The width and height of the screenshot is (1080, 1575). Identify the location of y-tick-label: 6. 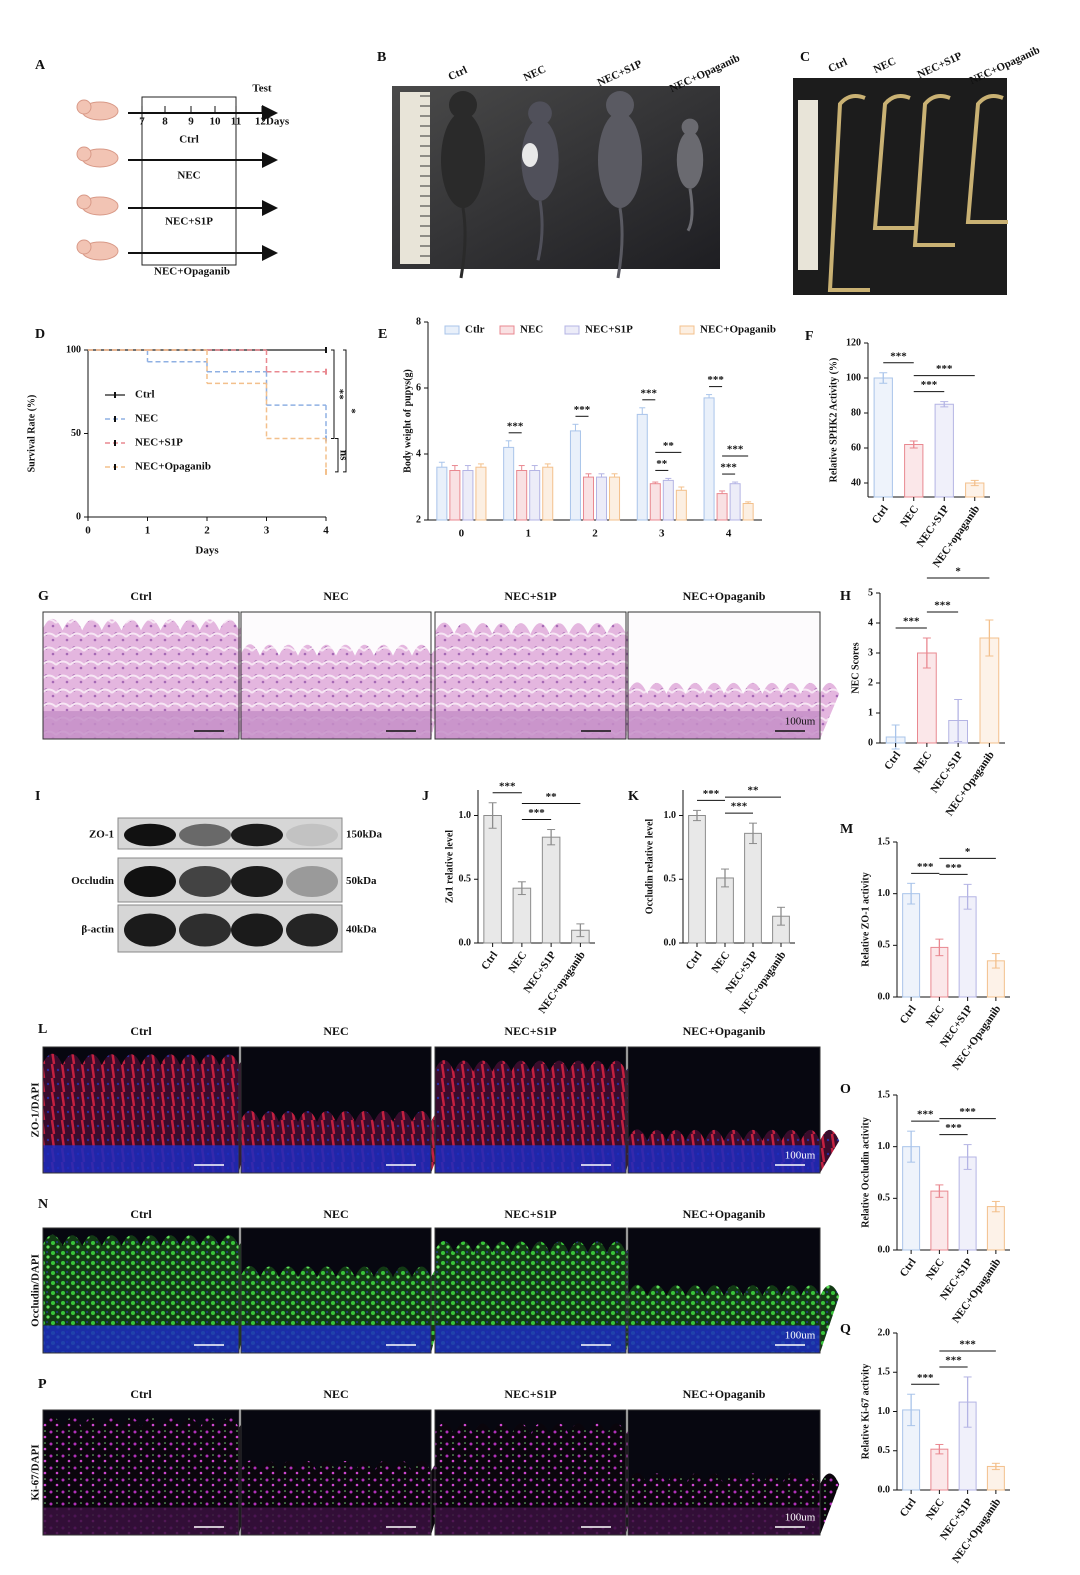
(418, 387).